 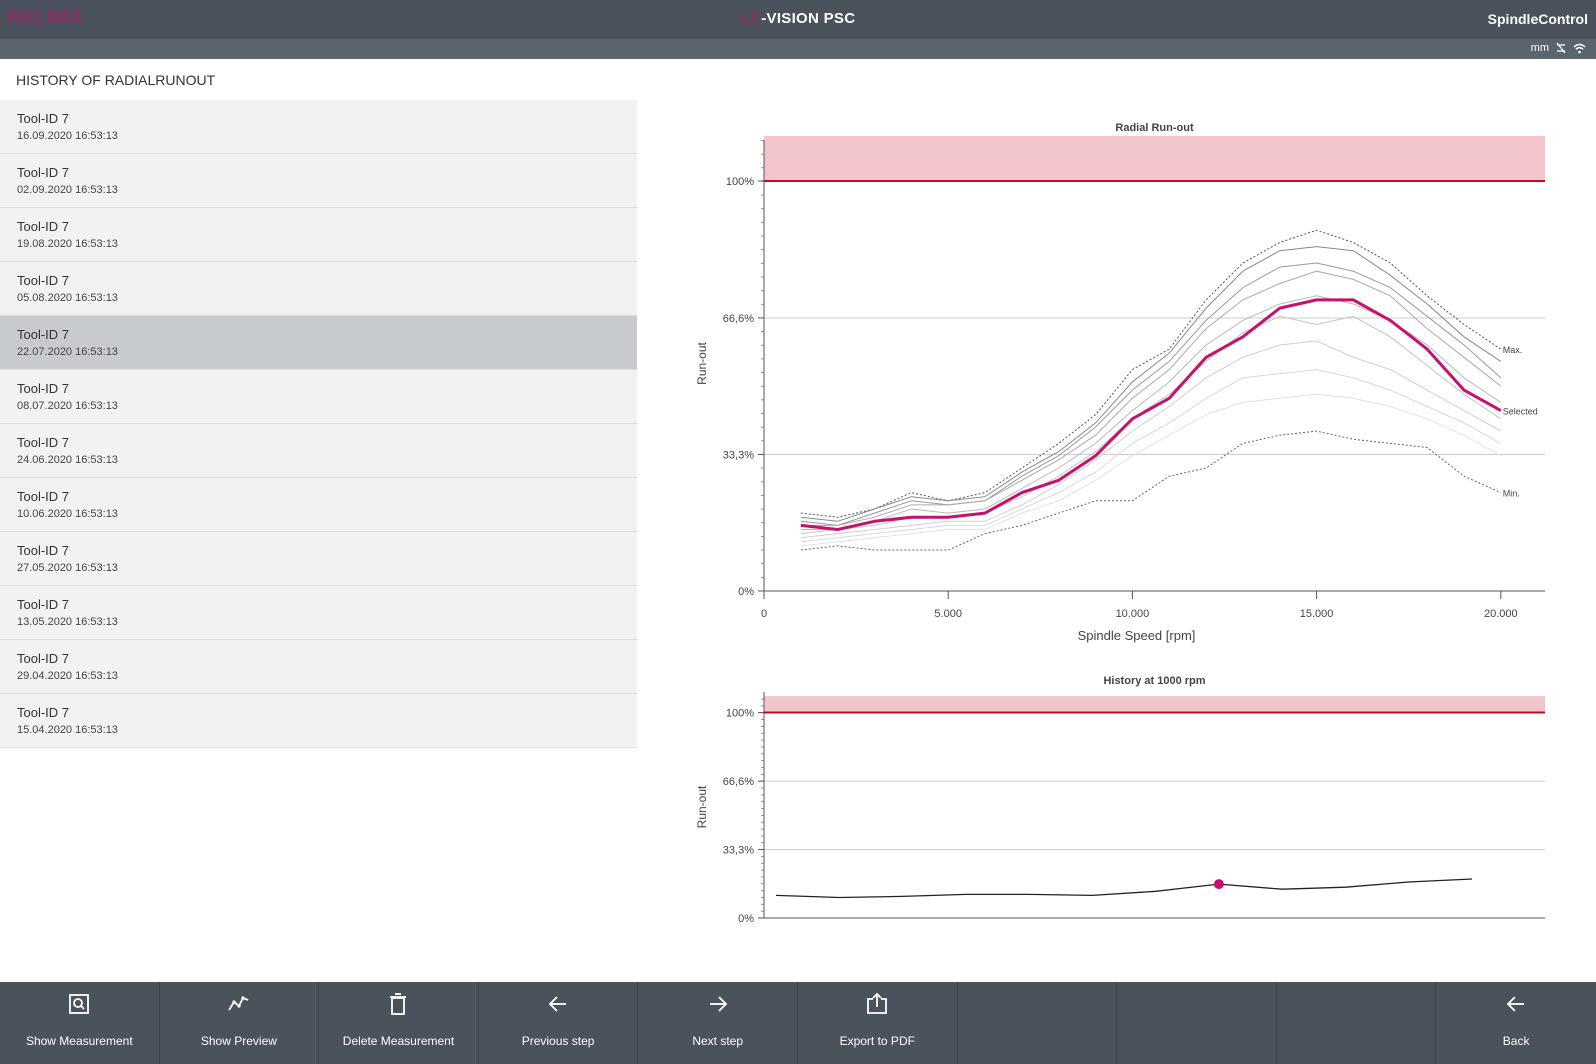 What do you see at coordinates (718, 1004) in the screenshot?
I see `arrow-right-icon` at bounding box center [718, 1004].